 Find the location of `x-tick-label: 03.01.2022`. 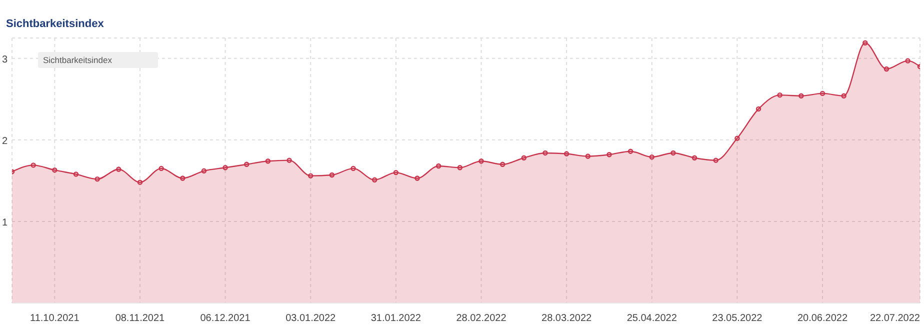

x-tick-label: 03.01.2022 is located at coordinates (311, 318).